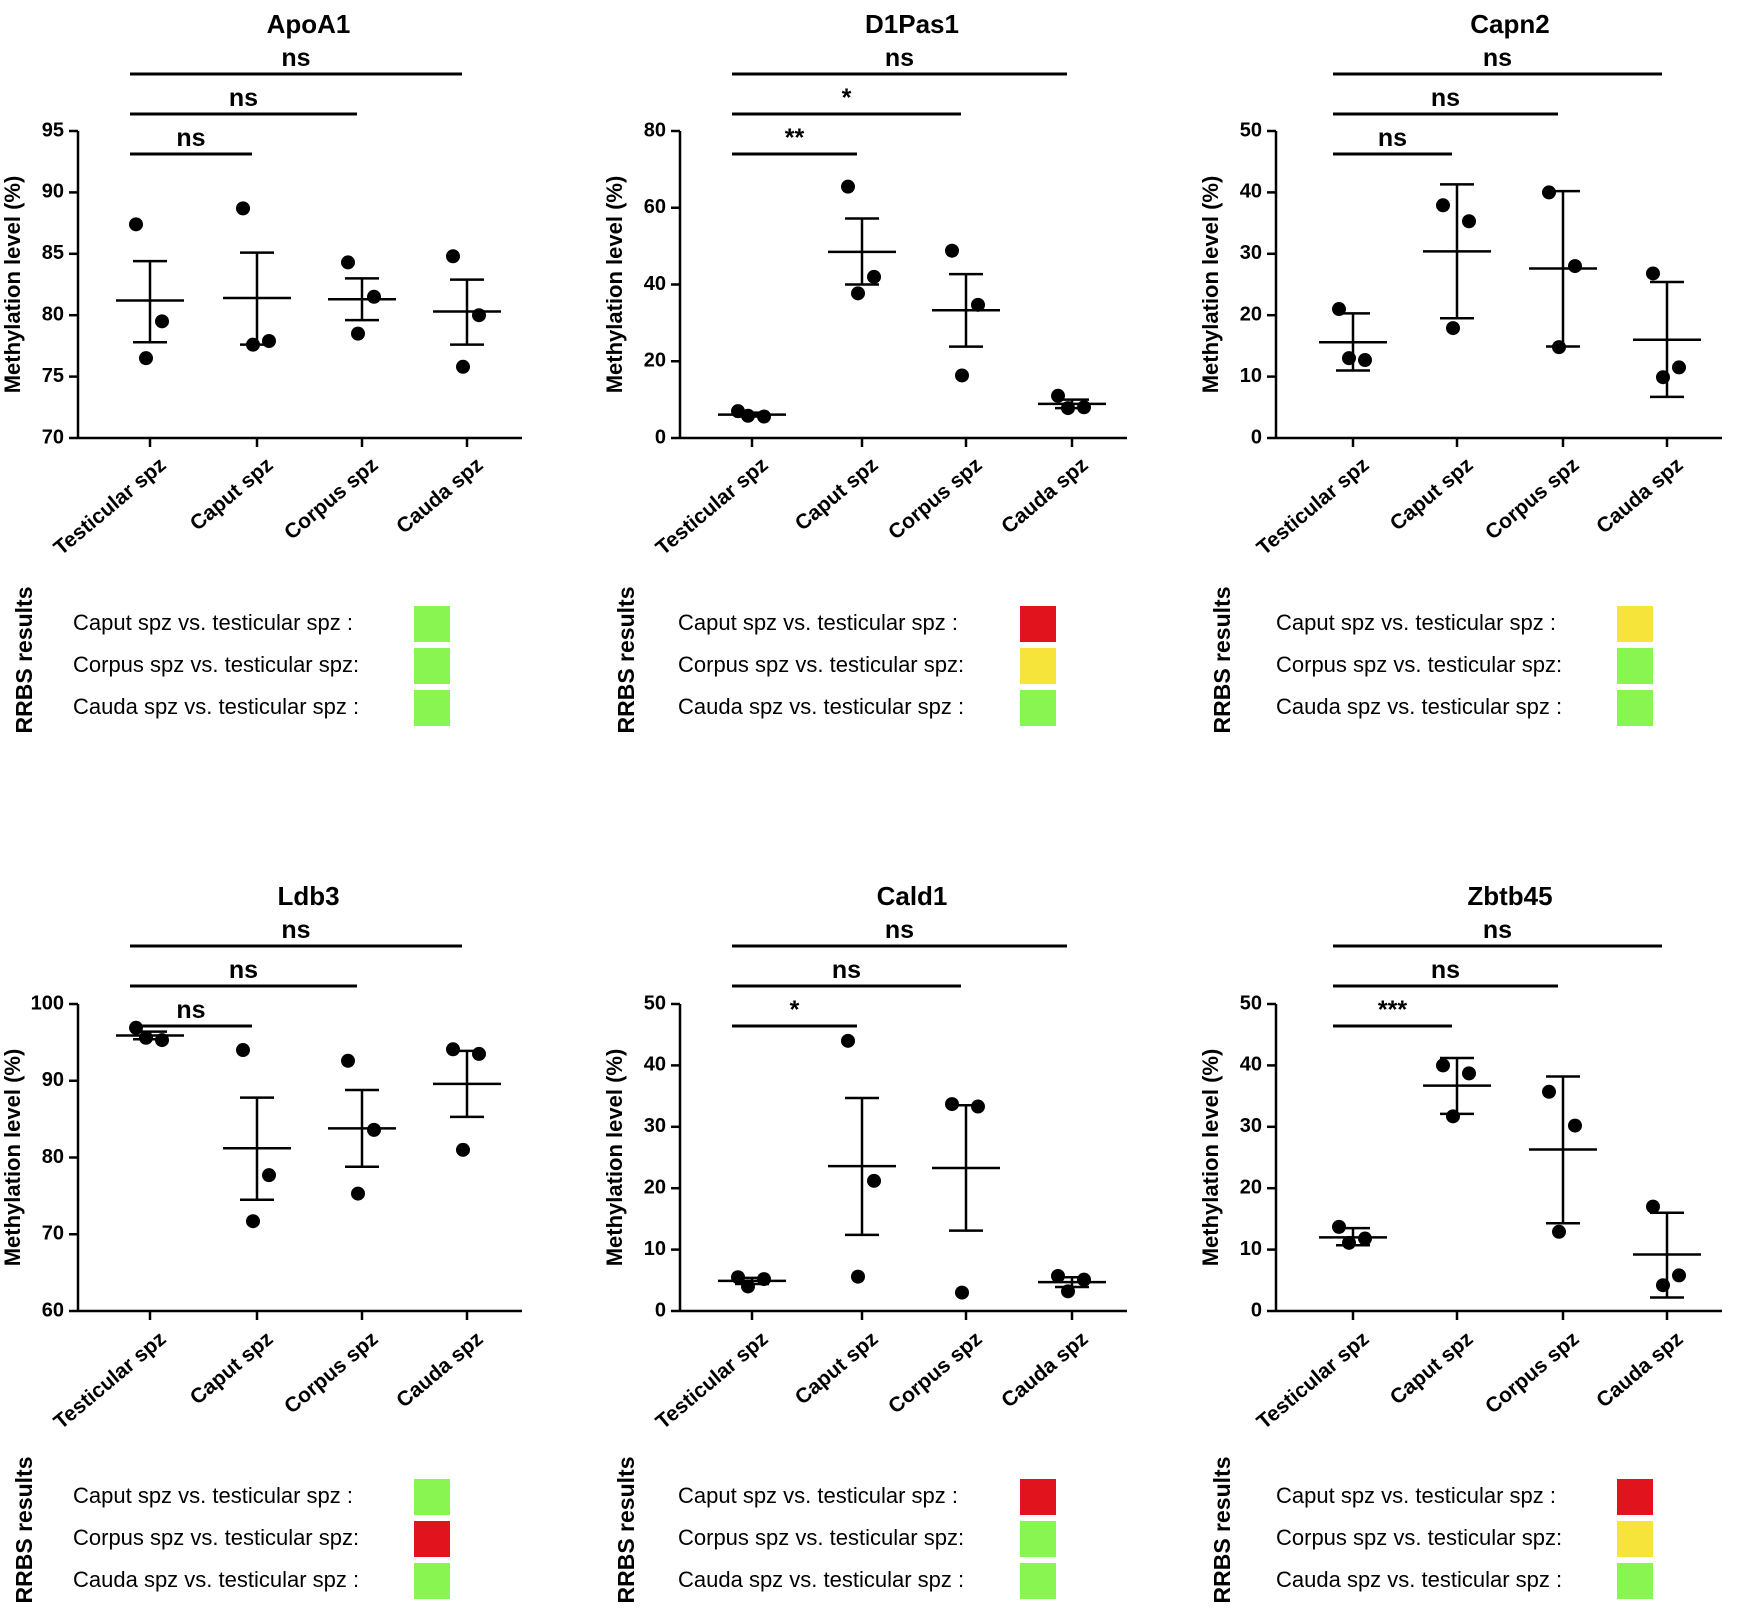 The height and width of the screenshot is (1620, 1748). Describe the element at coordinates (912, 24) in the screenshot. I see `panel-title: D1Pas1` at that location.